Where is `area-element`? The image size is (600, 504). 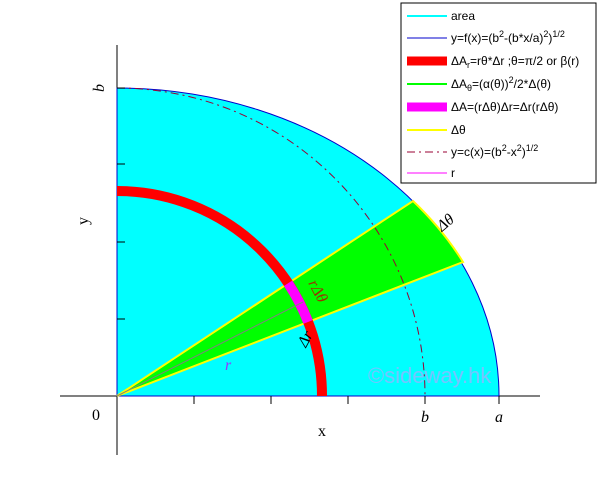
area-element is located at coordinates (298, 302).